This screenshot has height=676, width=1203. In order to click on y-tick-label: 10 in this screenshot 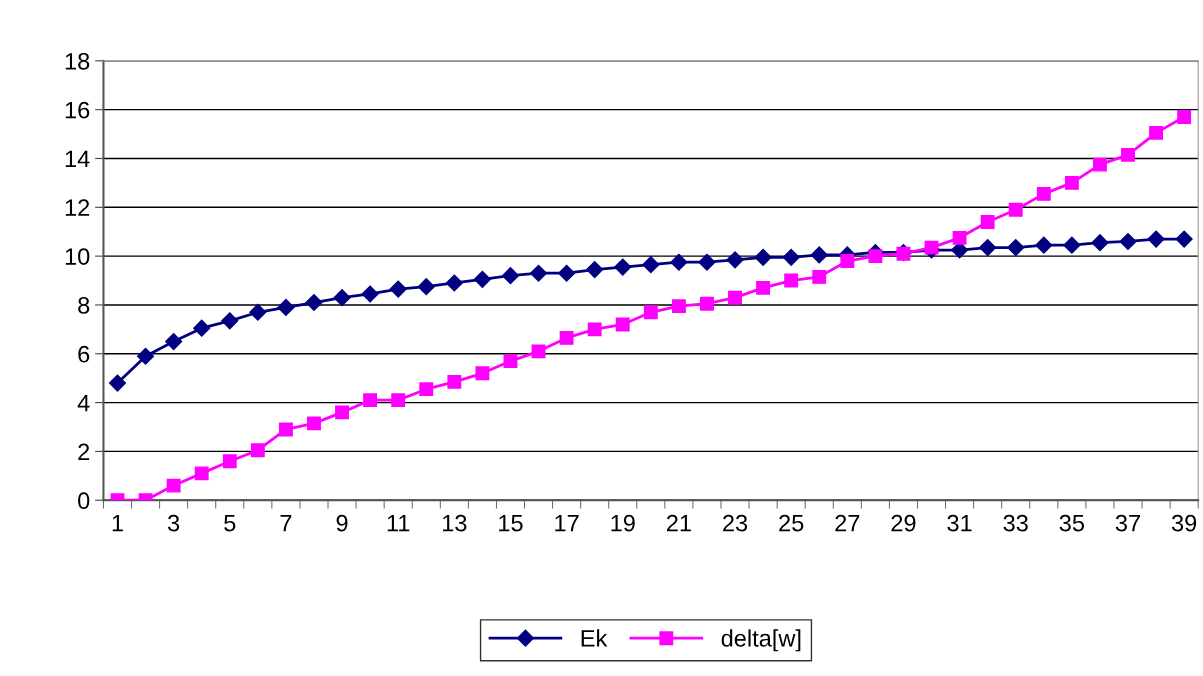, I will do `click(77, 256)`.